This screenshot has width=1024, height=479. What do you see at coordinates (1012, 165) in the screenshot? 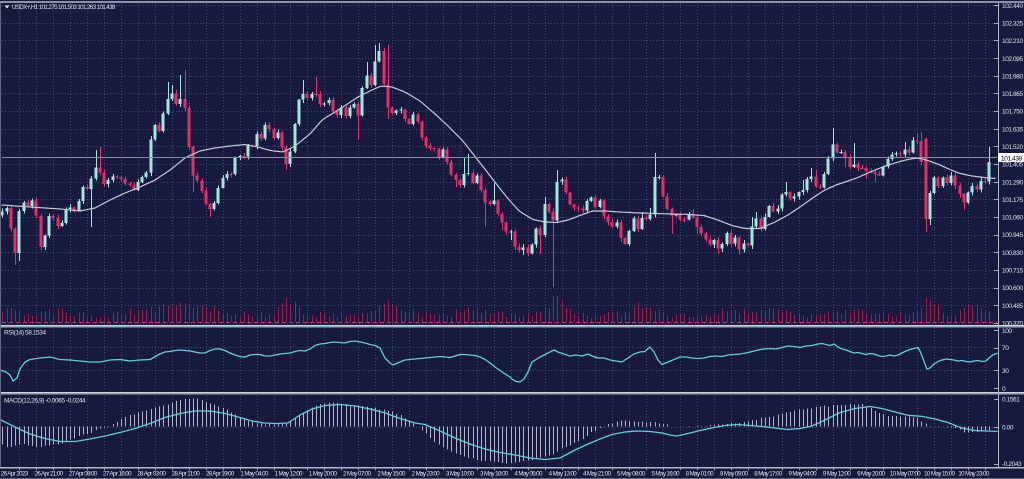
I see `svg-text: 101.405` at bounding box center [1012, 165].